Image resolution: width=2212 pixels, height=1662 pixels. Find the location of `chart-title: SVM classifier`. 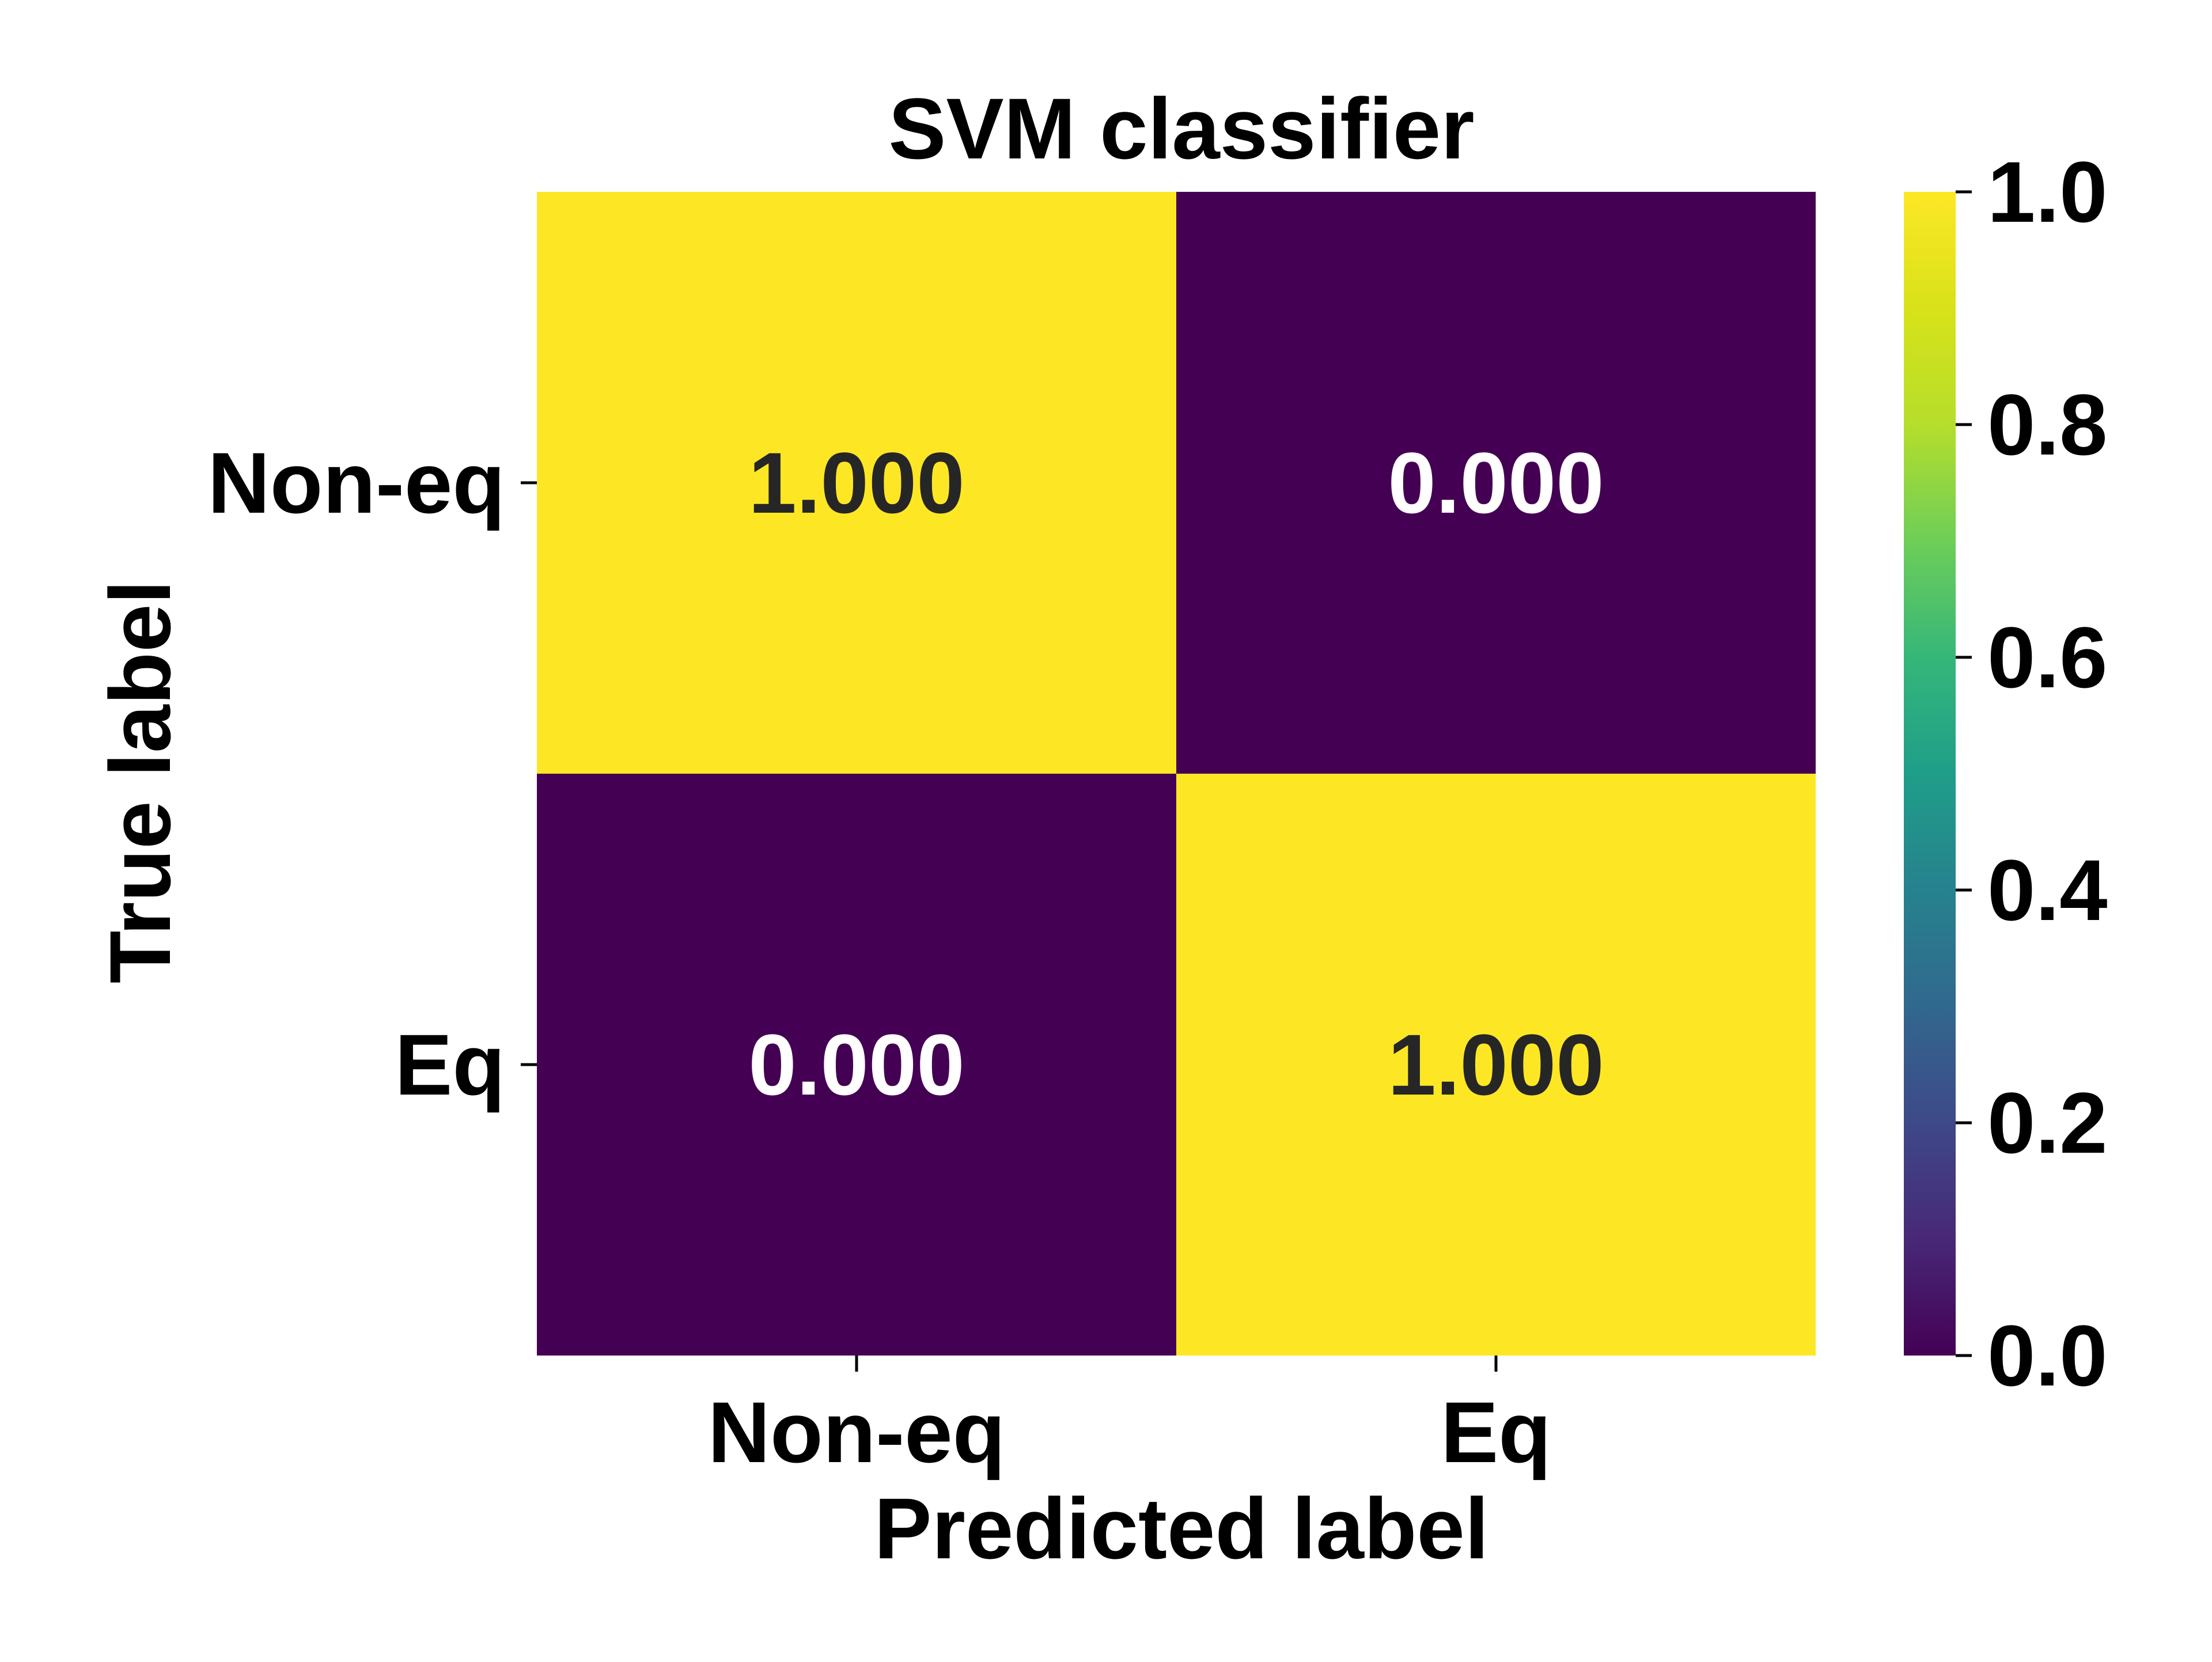

chart-title: SVM classifier is located at coordinates (1181, 128).